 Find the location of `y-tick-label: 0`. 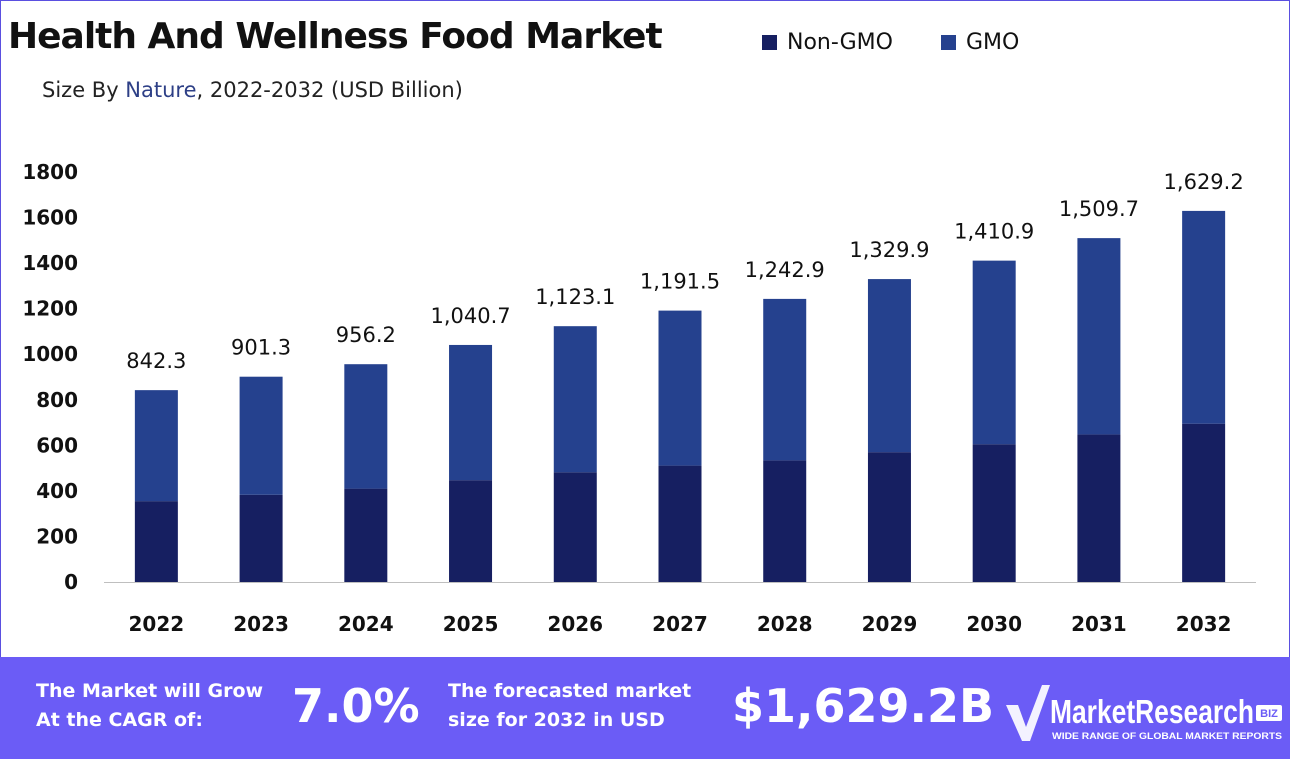

y-tick-label: 0 is located at coordinates (71, 582).